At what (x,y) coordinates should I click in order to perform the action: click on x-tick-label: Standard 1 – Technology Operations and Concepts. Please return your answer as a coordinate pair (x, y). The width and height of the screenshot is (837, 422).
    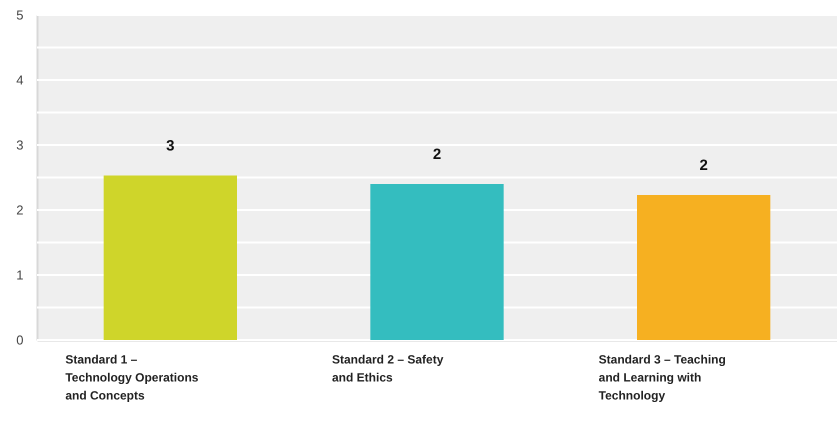
    Looking at the image, I should click on (132, 377).